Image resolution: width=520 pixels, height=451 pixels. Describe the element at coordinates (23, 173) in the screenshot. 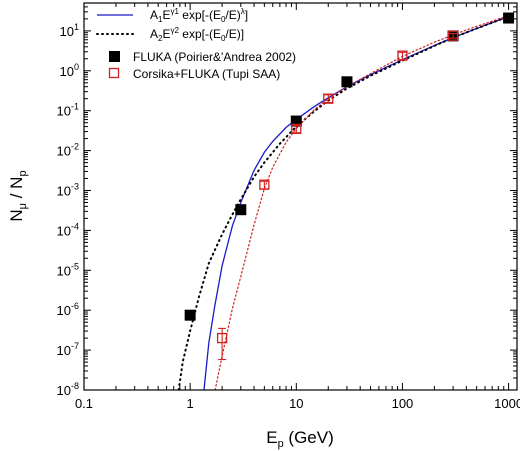

I see `y-axis-title-den-sub: p` at that location.